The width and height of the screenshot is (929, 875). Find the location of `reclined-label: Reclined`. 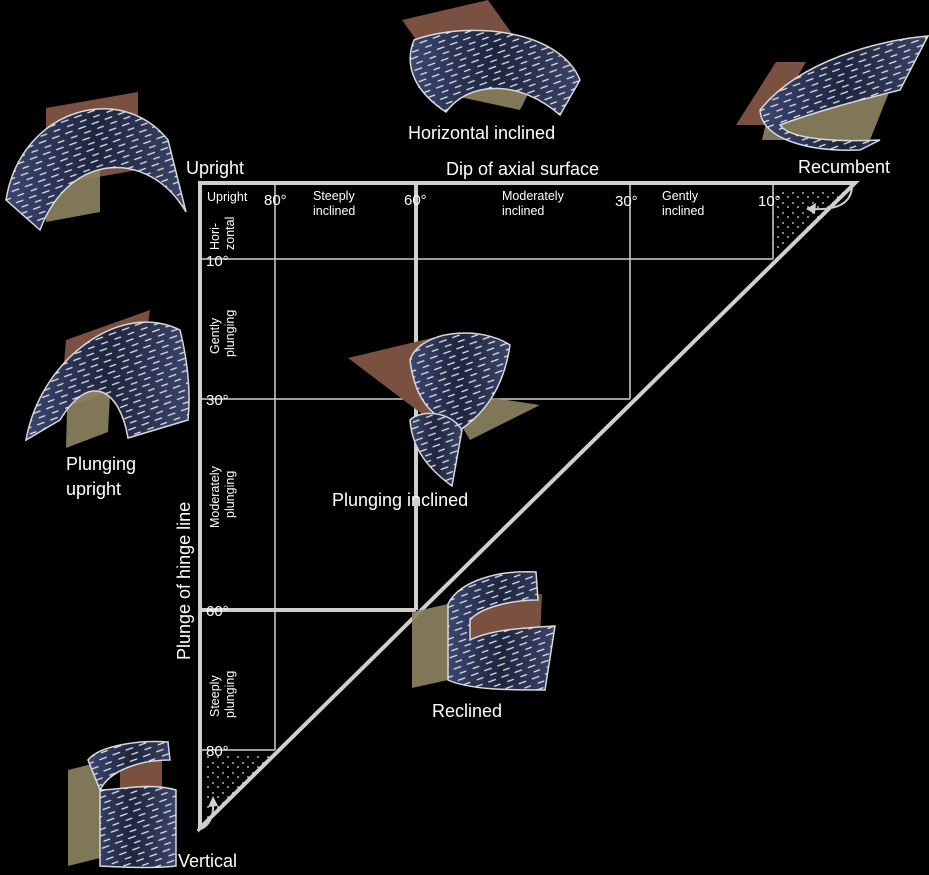

reclined-label: Reclined is located at coordinates (467, 711).